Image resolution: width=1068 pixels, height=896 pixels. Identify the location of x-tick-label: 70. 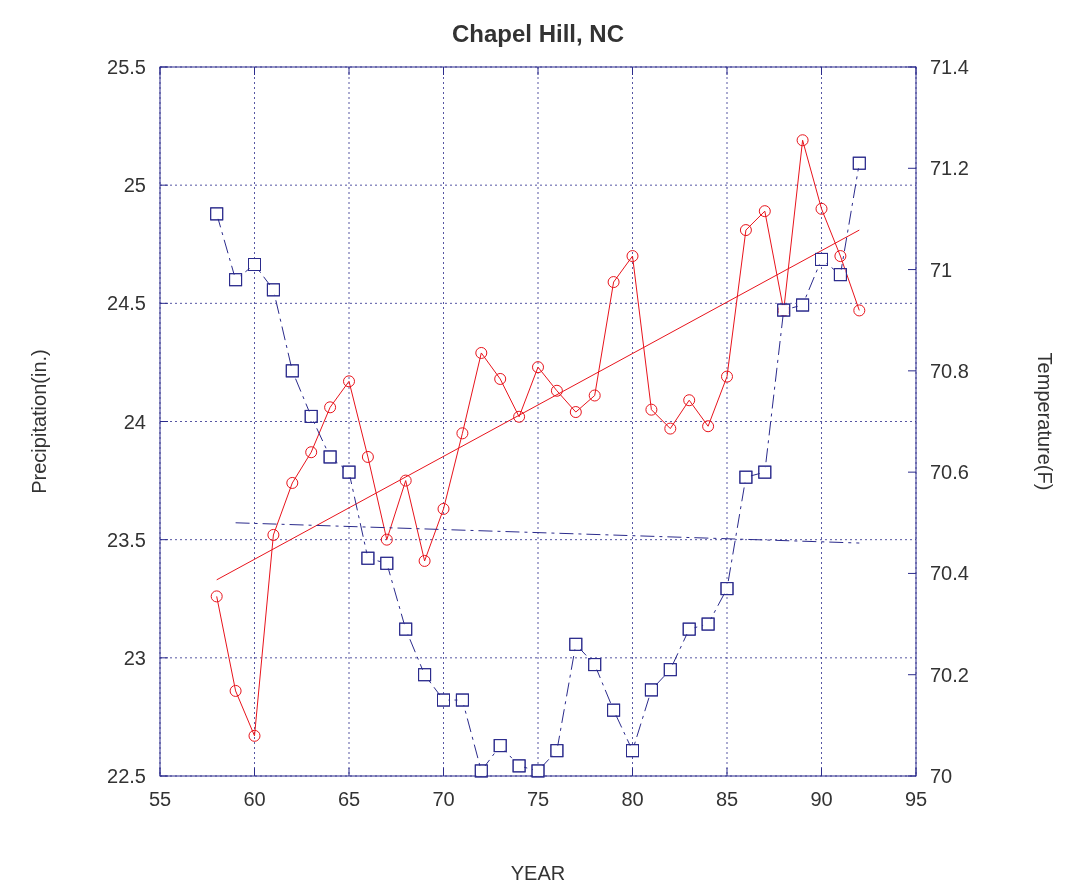
(443, 799).